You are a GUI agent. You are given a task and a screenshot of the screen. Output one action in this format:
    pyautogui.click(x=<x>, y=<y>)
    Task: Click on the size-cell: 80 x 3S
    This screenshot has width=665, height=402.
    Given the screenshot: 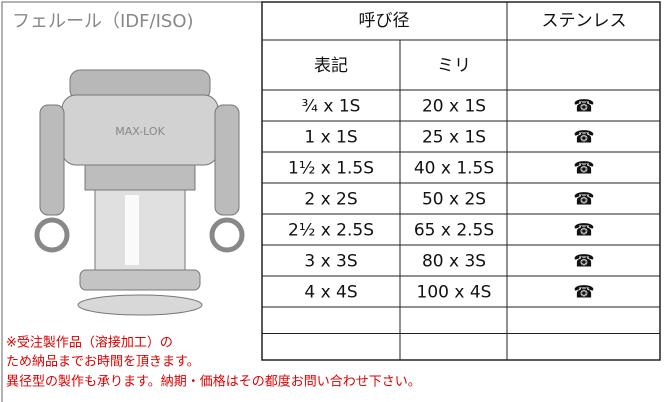 What is the action you would take?
    pyautogui.click(x=454, y=262)
    